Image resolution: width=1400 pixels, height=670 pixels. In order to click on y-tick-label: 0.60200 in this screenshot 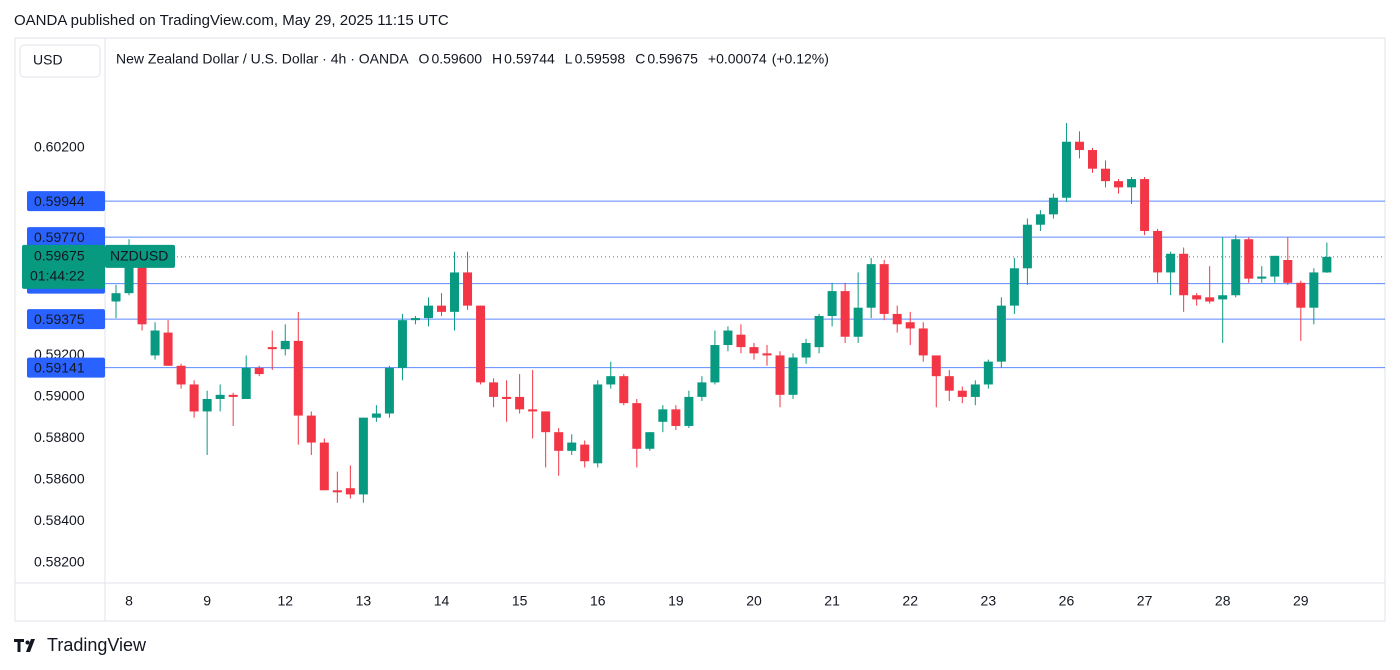, I will do `click(59, 147)`.